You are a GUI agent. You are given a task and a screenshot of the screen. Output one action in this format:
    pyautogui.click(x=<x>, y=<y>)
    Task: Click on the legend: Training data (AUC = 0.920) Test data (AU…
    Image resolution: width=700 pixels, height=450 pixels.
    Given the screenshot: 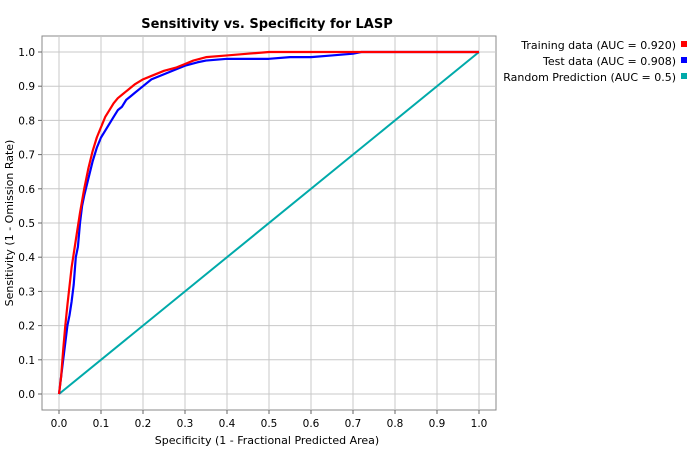 What is the action you would take?
    pyautogui.click(x=595, y=61)
    